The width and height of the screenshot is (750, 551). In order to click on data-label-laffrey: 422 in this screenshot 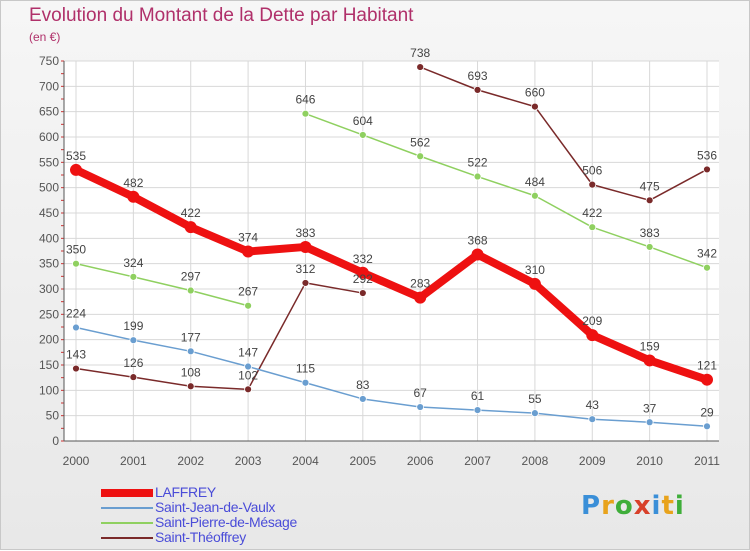, I will do `click(191, 213)`.